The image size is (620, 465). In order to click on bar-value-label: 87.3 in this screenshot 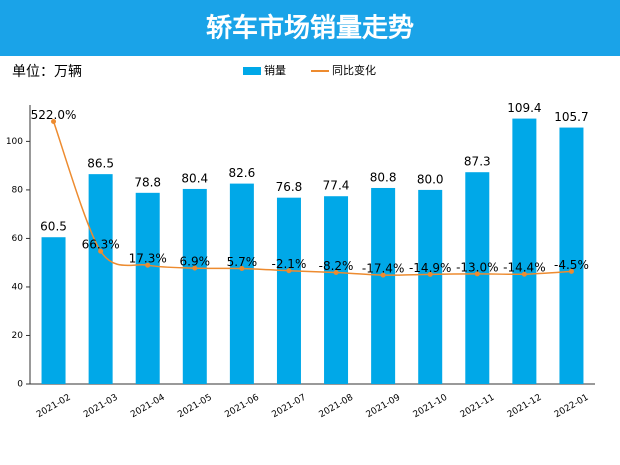, I will do `click(477, 162)`.